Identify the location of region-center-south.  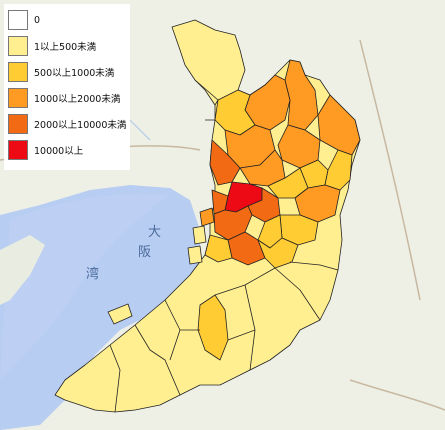
(233, 223).